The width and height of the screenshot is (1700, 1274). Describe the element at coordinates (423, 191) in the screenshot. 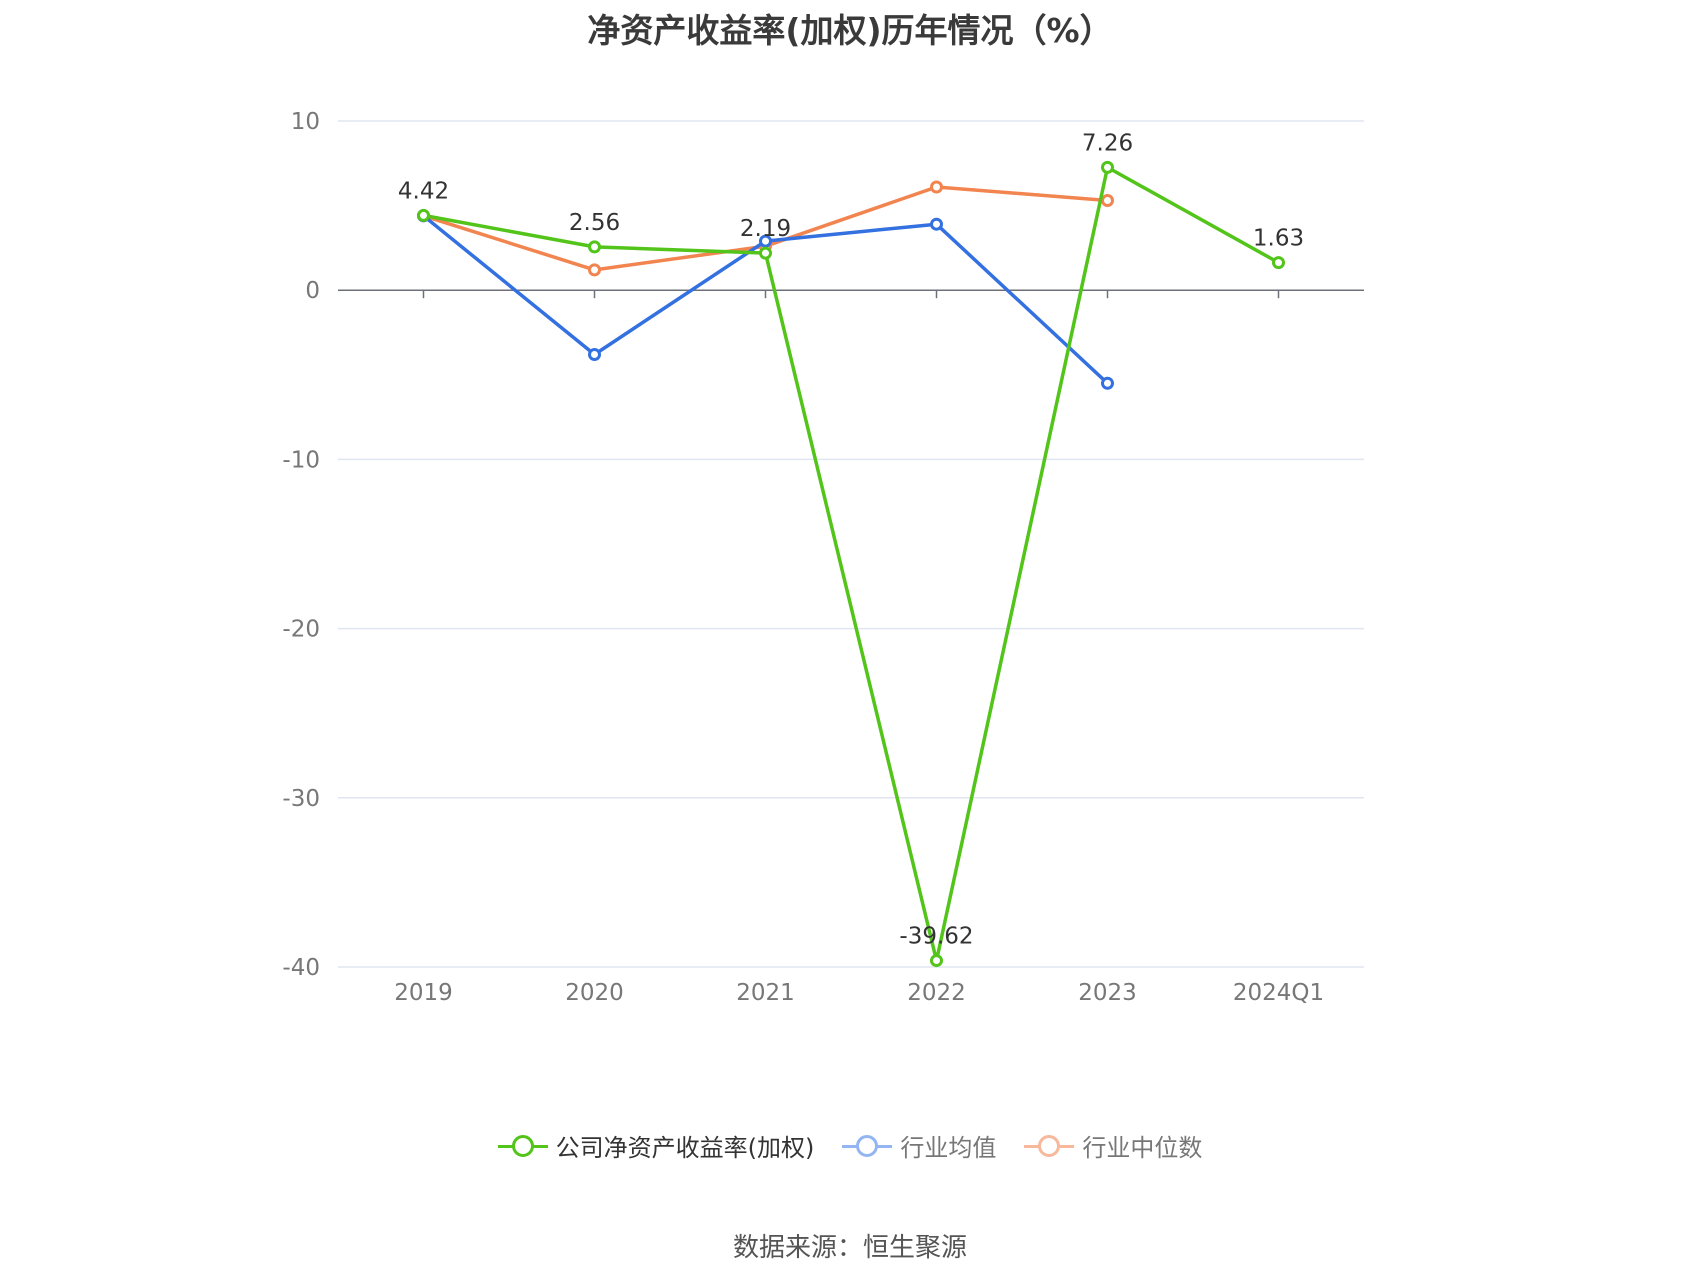

I see `data-label: 4.42` at that location.